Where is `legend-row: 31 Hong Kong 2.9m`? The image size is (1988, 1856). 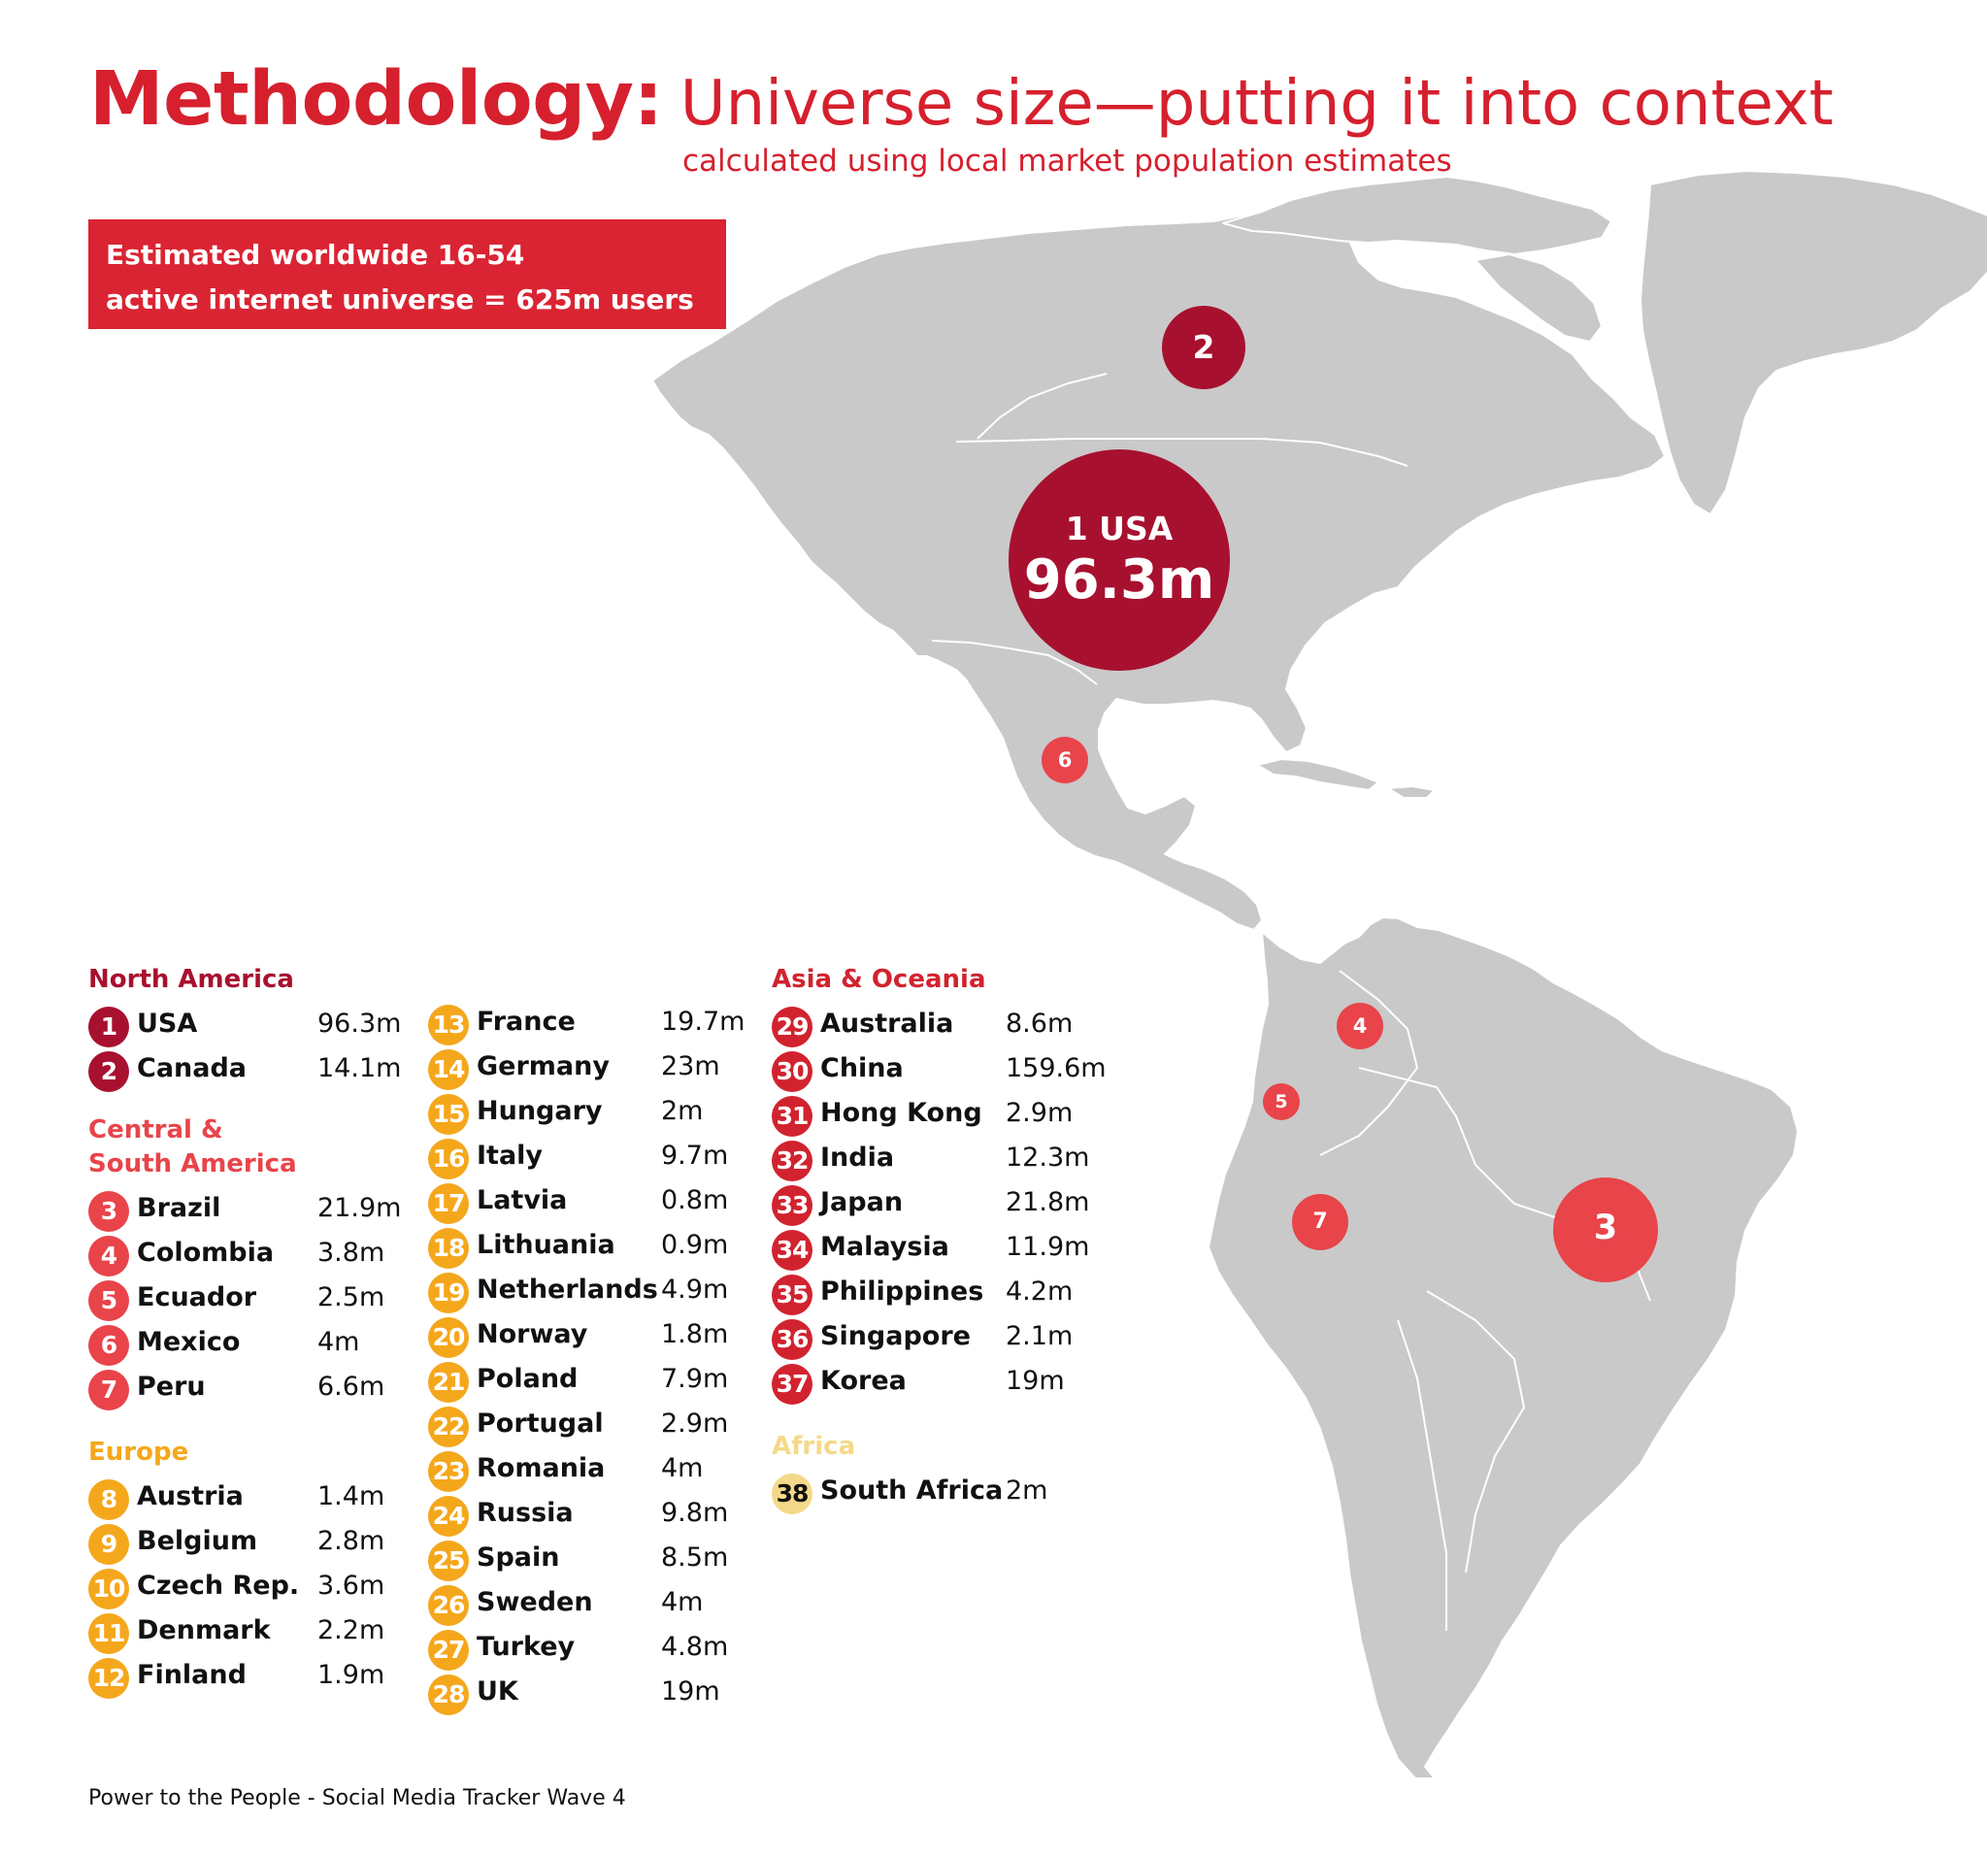 legend-row: 31 Hong Kong 2.9m is located at coordinates (946, 1116).